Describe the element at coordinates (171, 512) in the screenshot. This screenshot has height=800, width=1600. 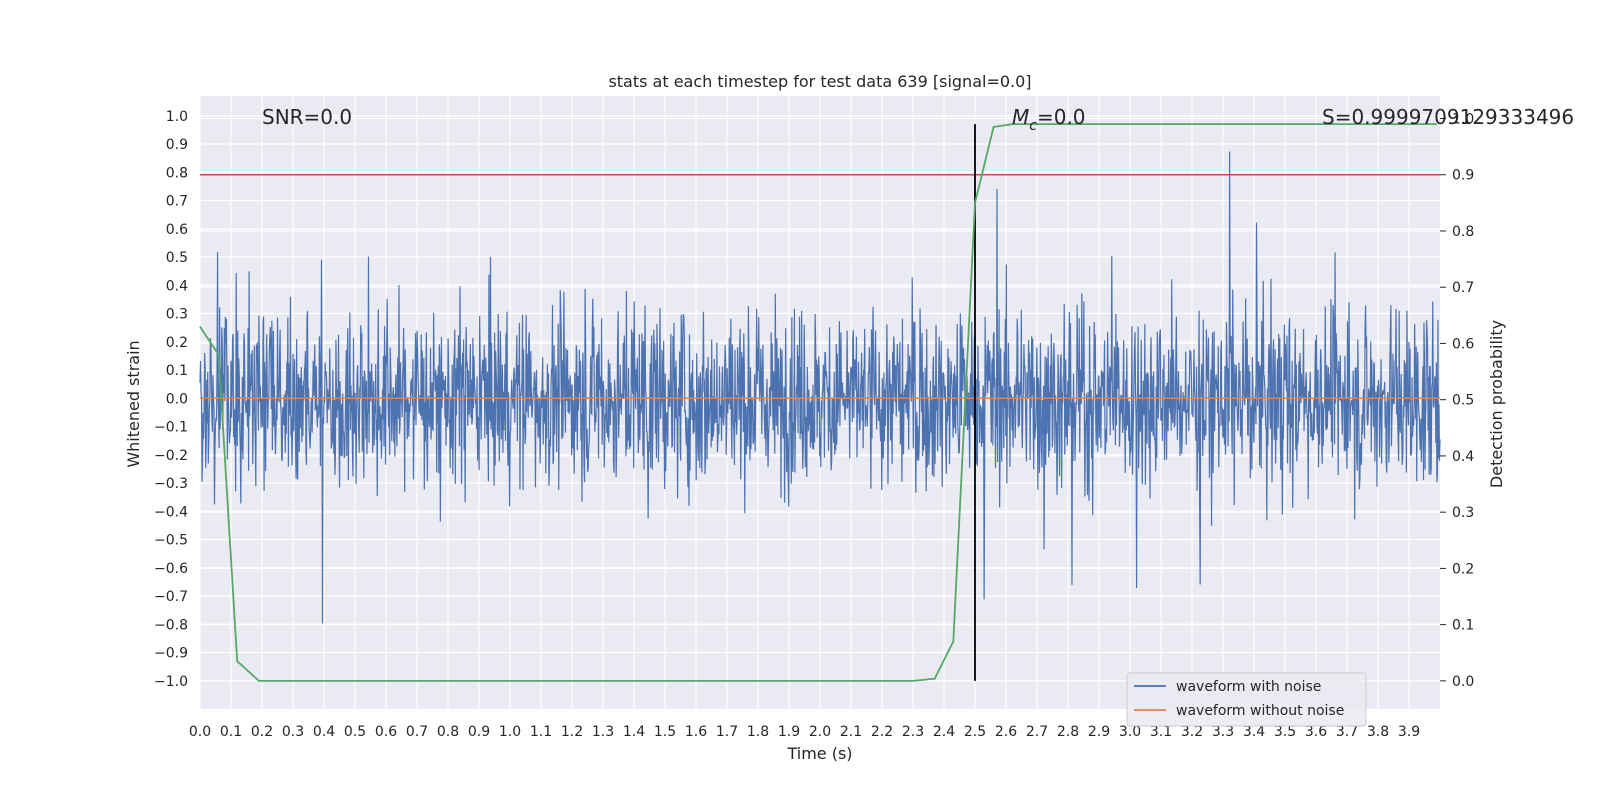
I see `y-left-tick-label: −0.4` at that location.